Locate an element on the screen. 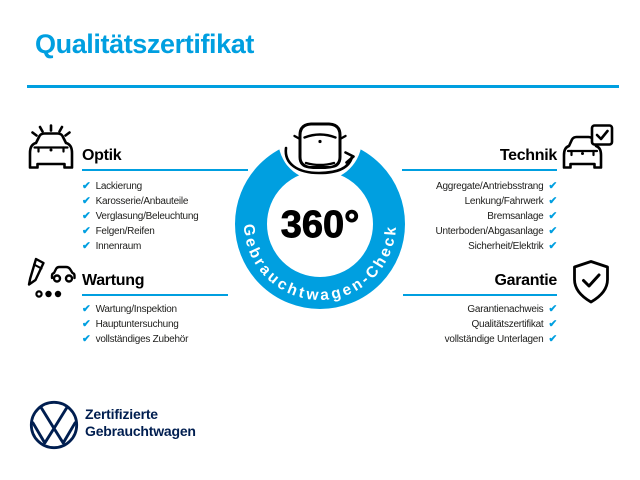  checklist-item-label: vollständige Unterlagen is located at coordinates (494, 339).